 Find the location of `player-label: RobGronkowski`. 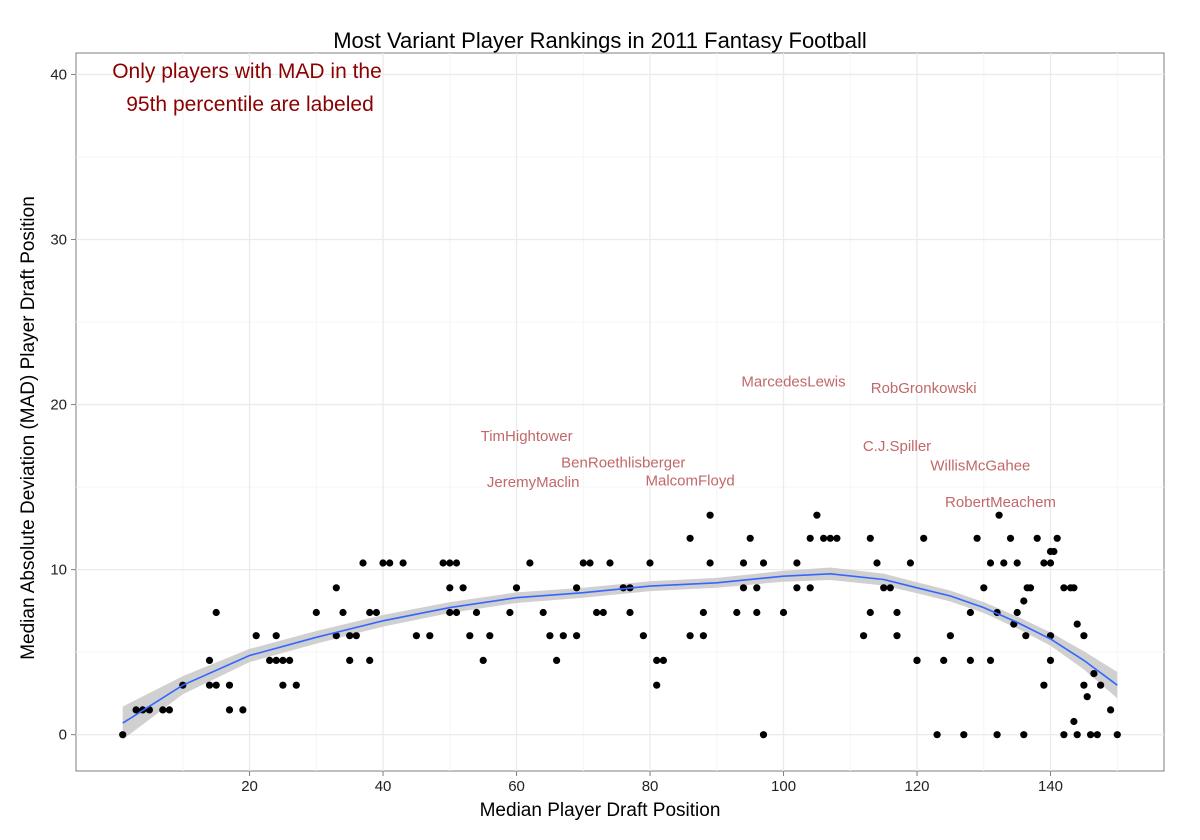

player-label: RobGronkowski is located at coordinates (924, 388).